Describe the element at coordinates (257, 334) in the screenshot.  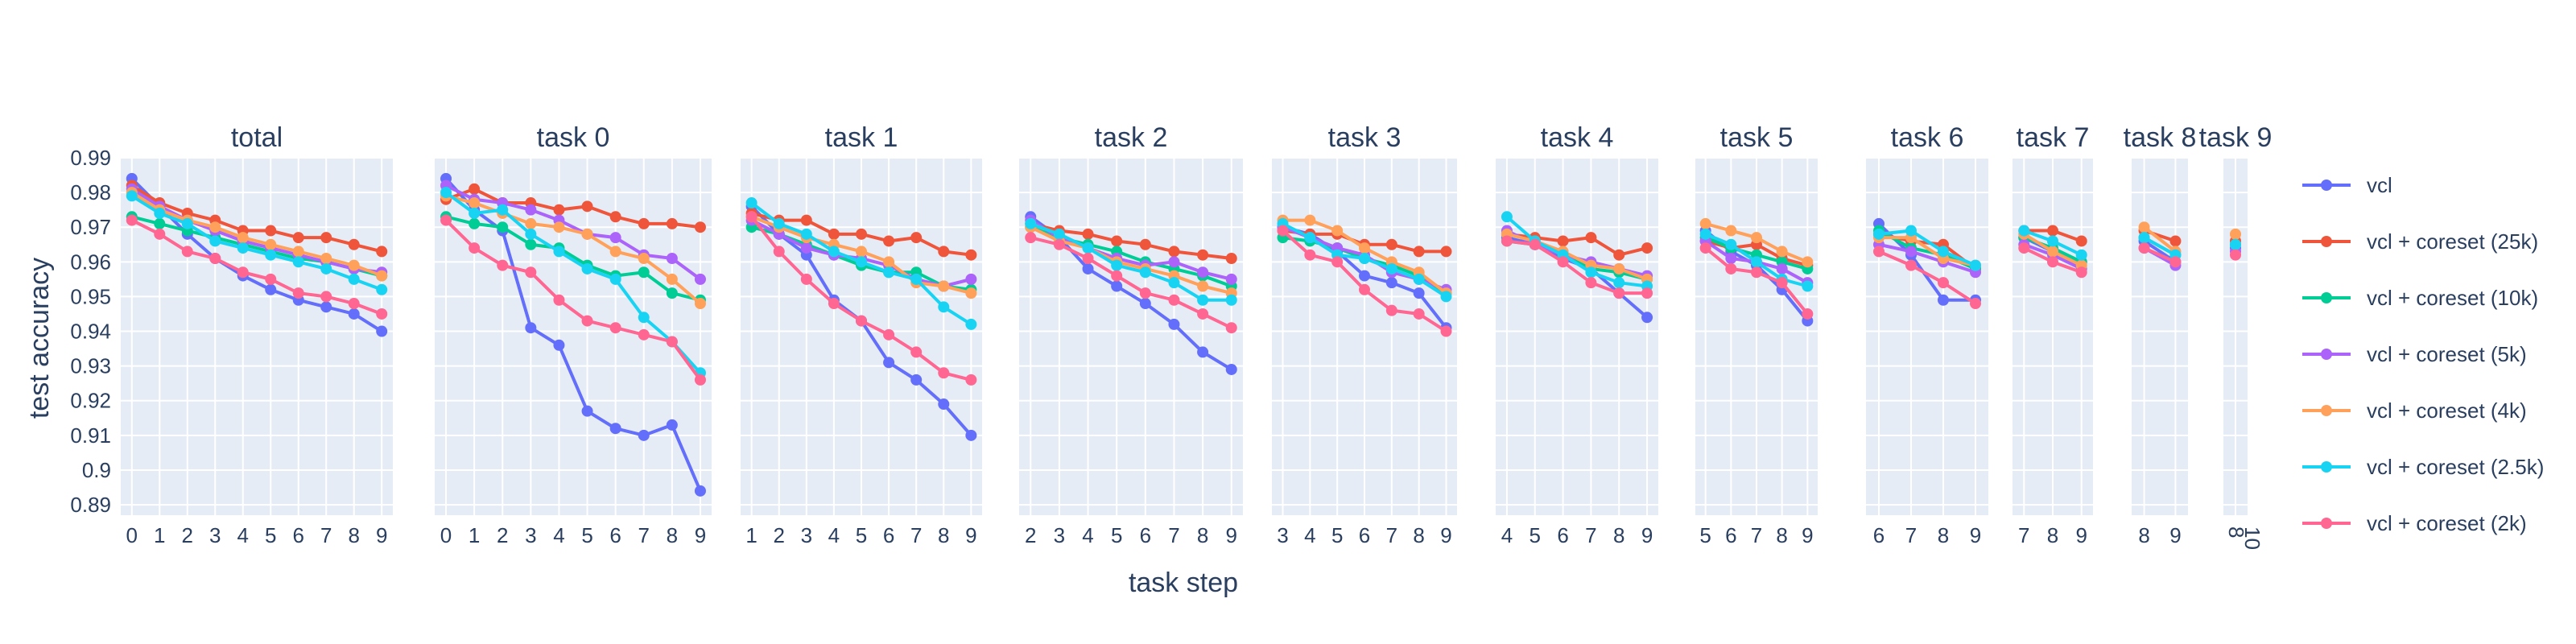
I see `panel-total: total 0 1 2 3 4 5 6 7 8 9` at that location.